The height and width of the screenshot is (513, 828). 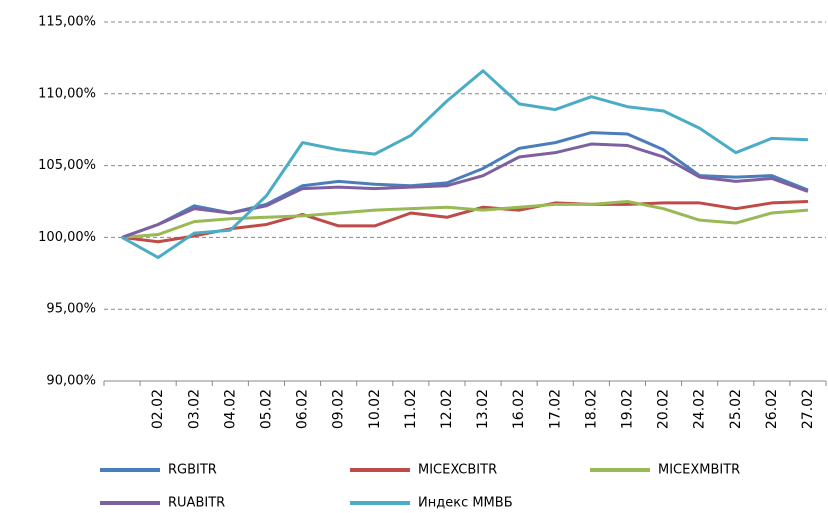 I want to click on x-tick-label: 16.02, so click(x=519, y=409).